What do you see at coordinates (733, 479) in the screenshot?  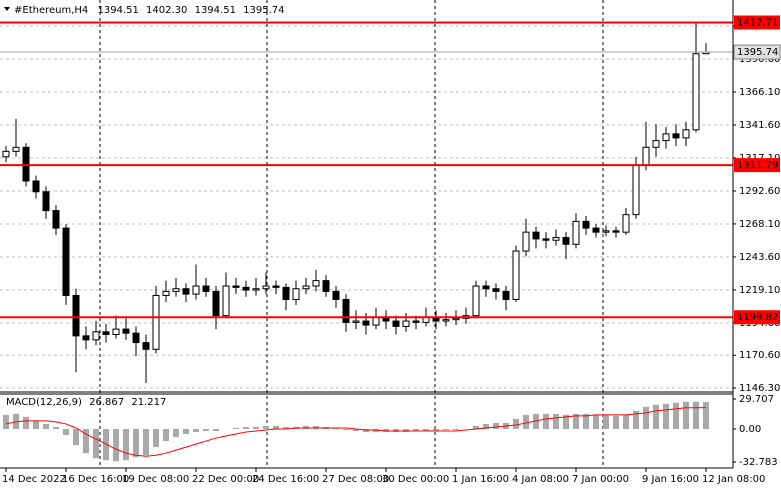 I see `x-tick-label: 12 Jan 08:00` at bounding box center [733, 479].